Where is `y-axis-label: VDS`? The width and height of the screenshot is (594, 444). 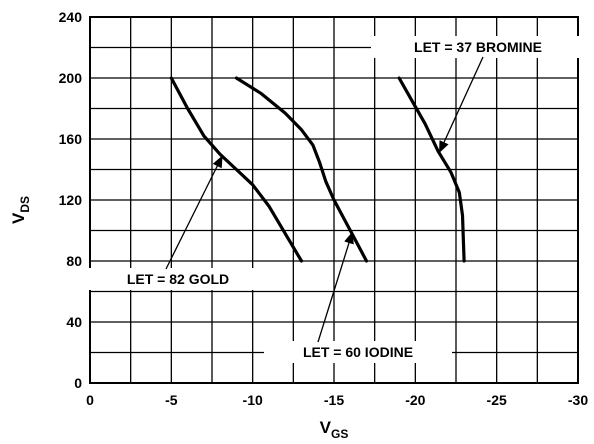 y-axis-label: VDS is located at coordinates (20, 210).